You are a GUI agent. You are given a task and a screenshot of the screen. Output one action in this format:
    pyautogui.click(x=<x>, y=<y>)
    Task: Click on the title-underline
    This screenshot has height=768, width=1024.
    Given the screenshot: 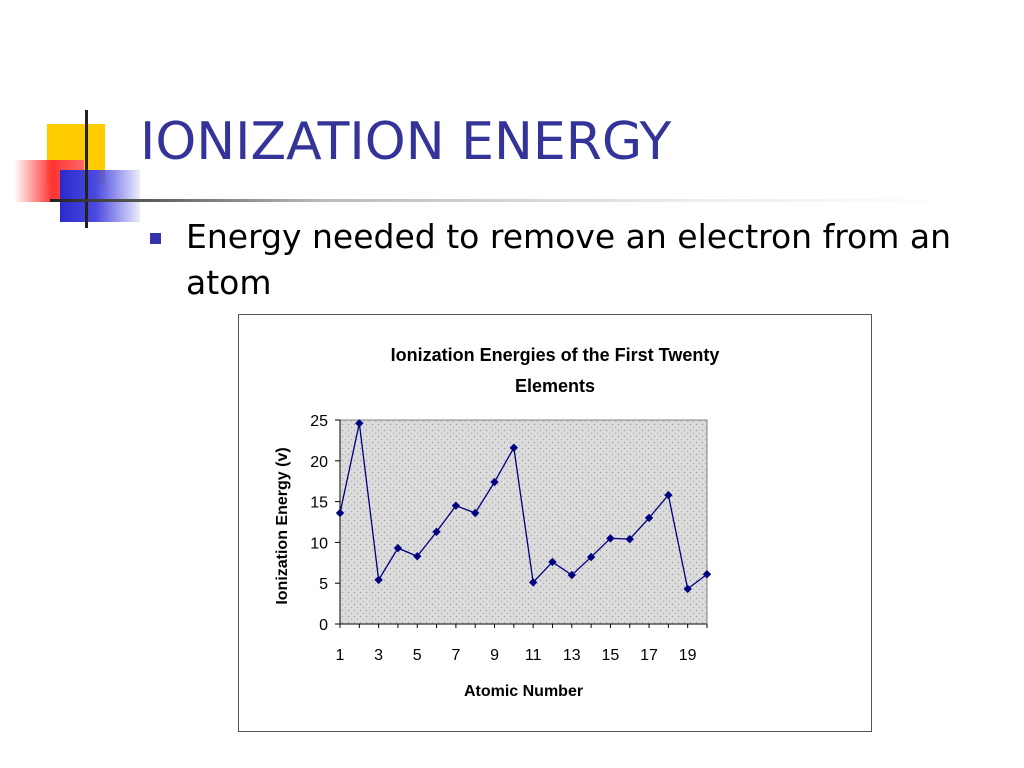 What is the action you would take?
    pyautogui.click(x=505, y=200)
    